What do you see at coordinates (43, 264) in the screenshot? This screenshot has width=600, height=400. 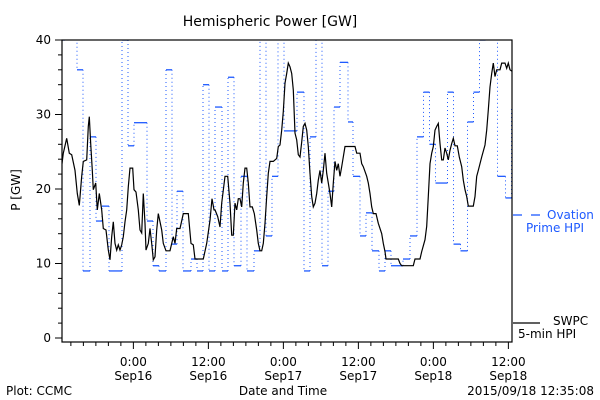 I see `y-tick-label: 10` at bounding box center [43, 264].